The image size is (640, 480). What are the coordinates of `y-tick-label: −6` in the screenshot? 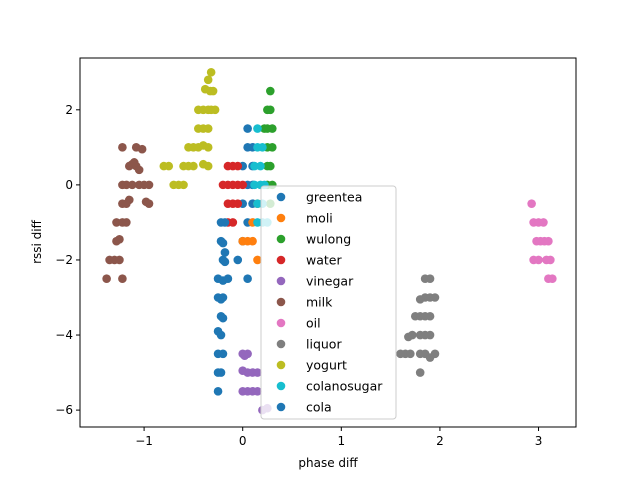 It's located at (64, 410).